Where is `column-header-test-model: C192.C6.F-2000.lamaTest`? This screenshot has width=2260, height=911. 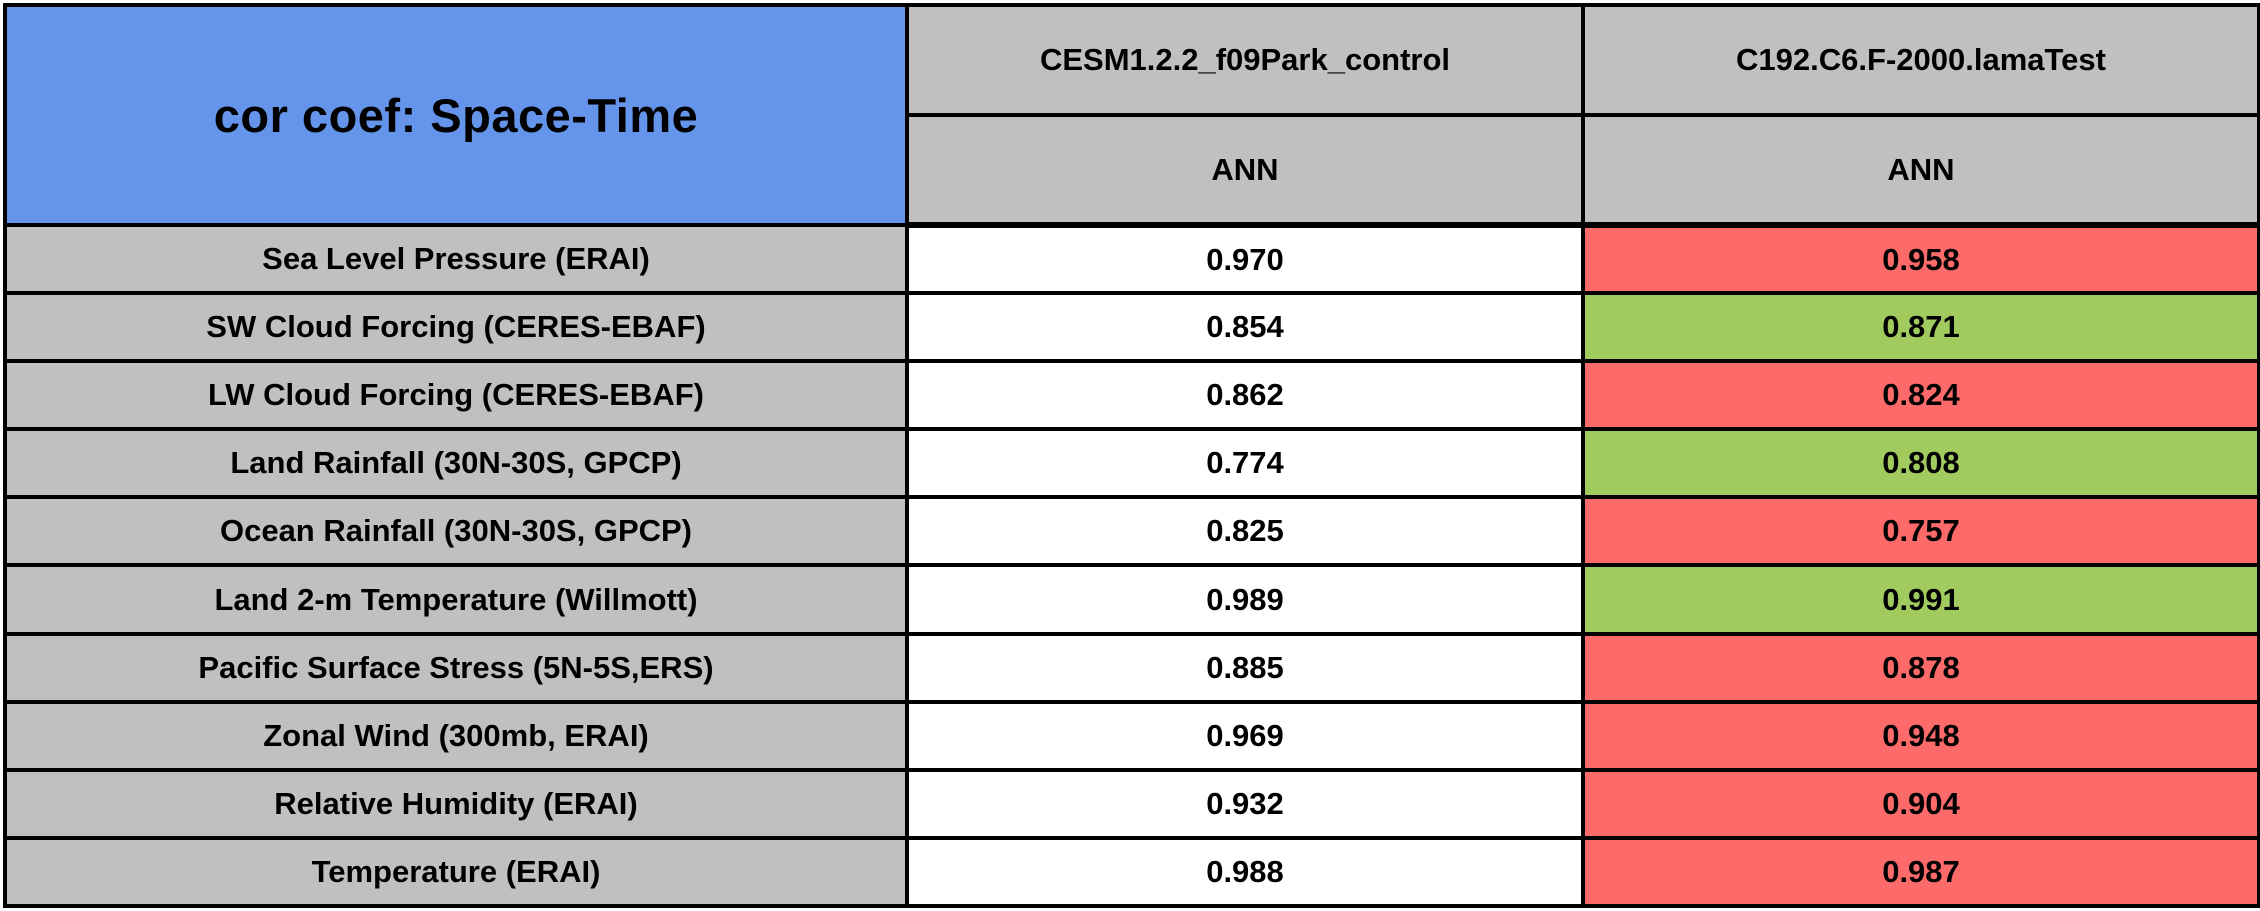
column-header-test-model: C192.C6.F-2000.lamaTest is located at coordinates (1920, 60).